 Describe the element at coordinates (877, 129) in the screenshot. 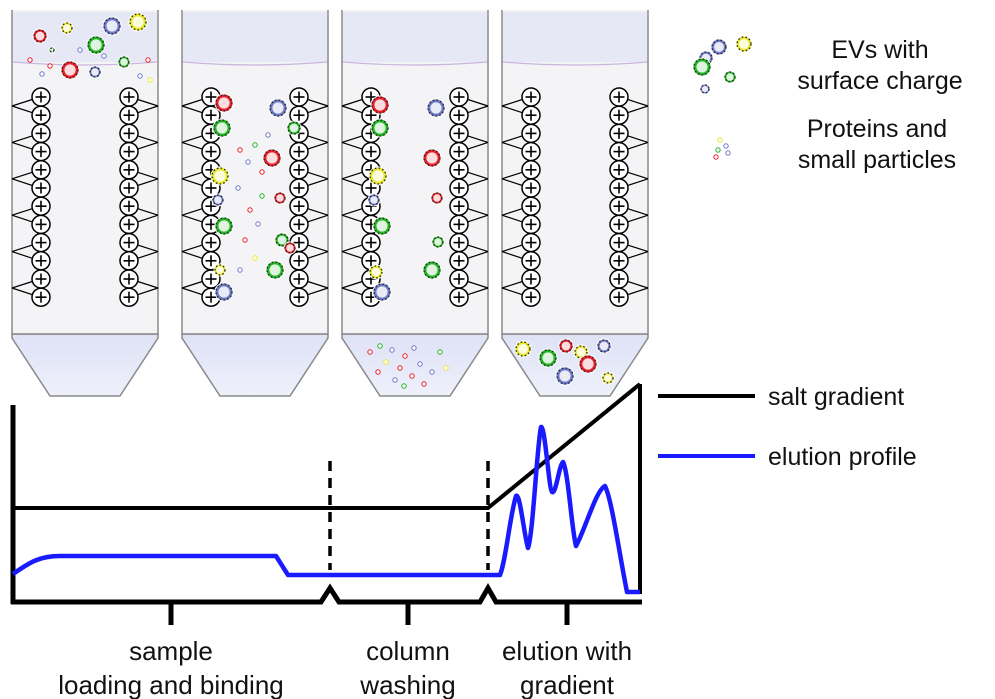

I see `legend-proteins-line1: Proteins and` at that location.